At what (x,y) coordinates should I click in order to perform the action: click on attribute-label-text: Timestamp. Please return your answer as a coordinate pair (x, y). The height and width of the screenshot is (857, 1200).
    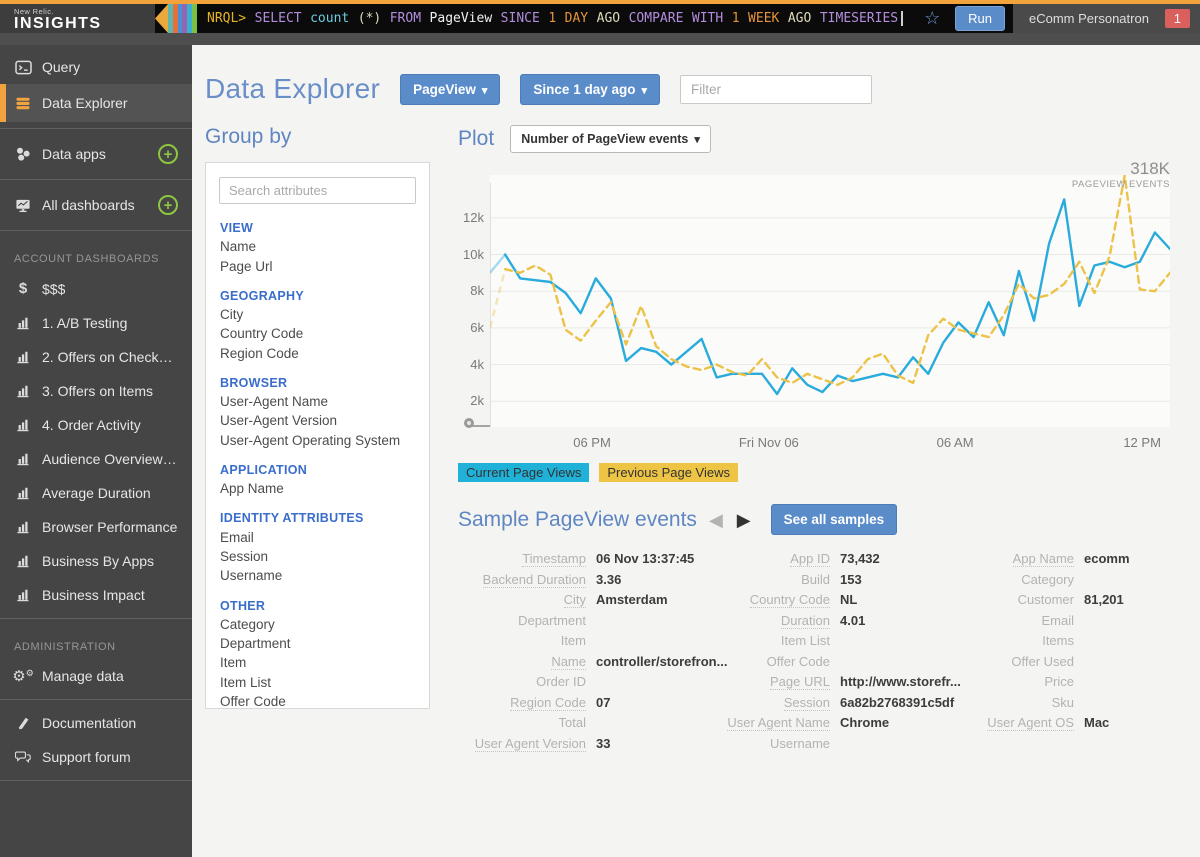
    Looking at the image, I should click on (554, 559).